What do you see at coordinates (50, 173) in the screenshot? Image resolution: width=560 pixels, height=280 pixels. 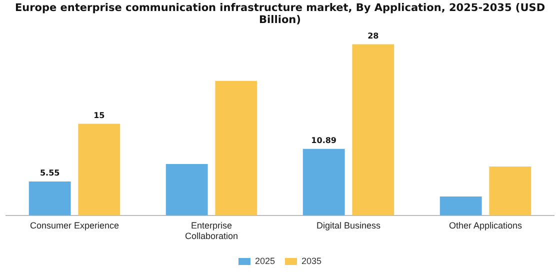 I see `data-label: 5.55` at bounding box center [50, 173].